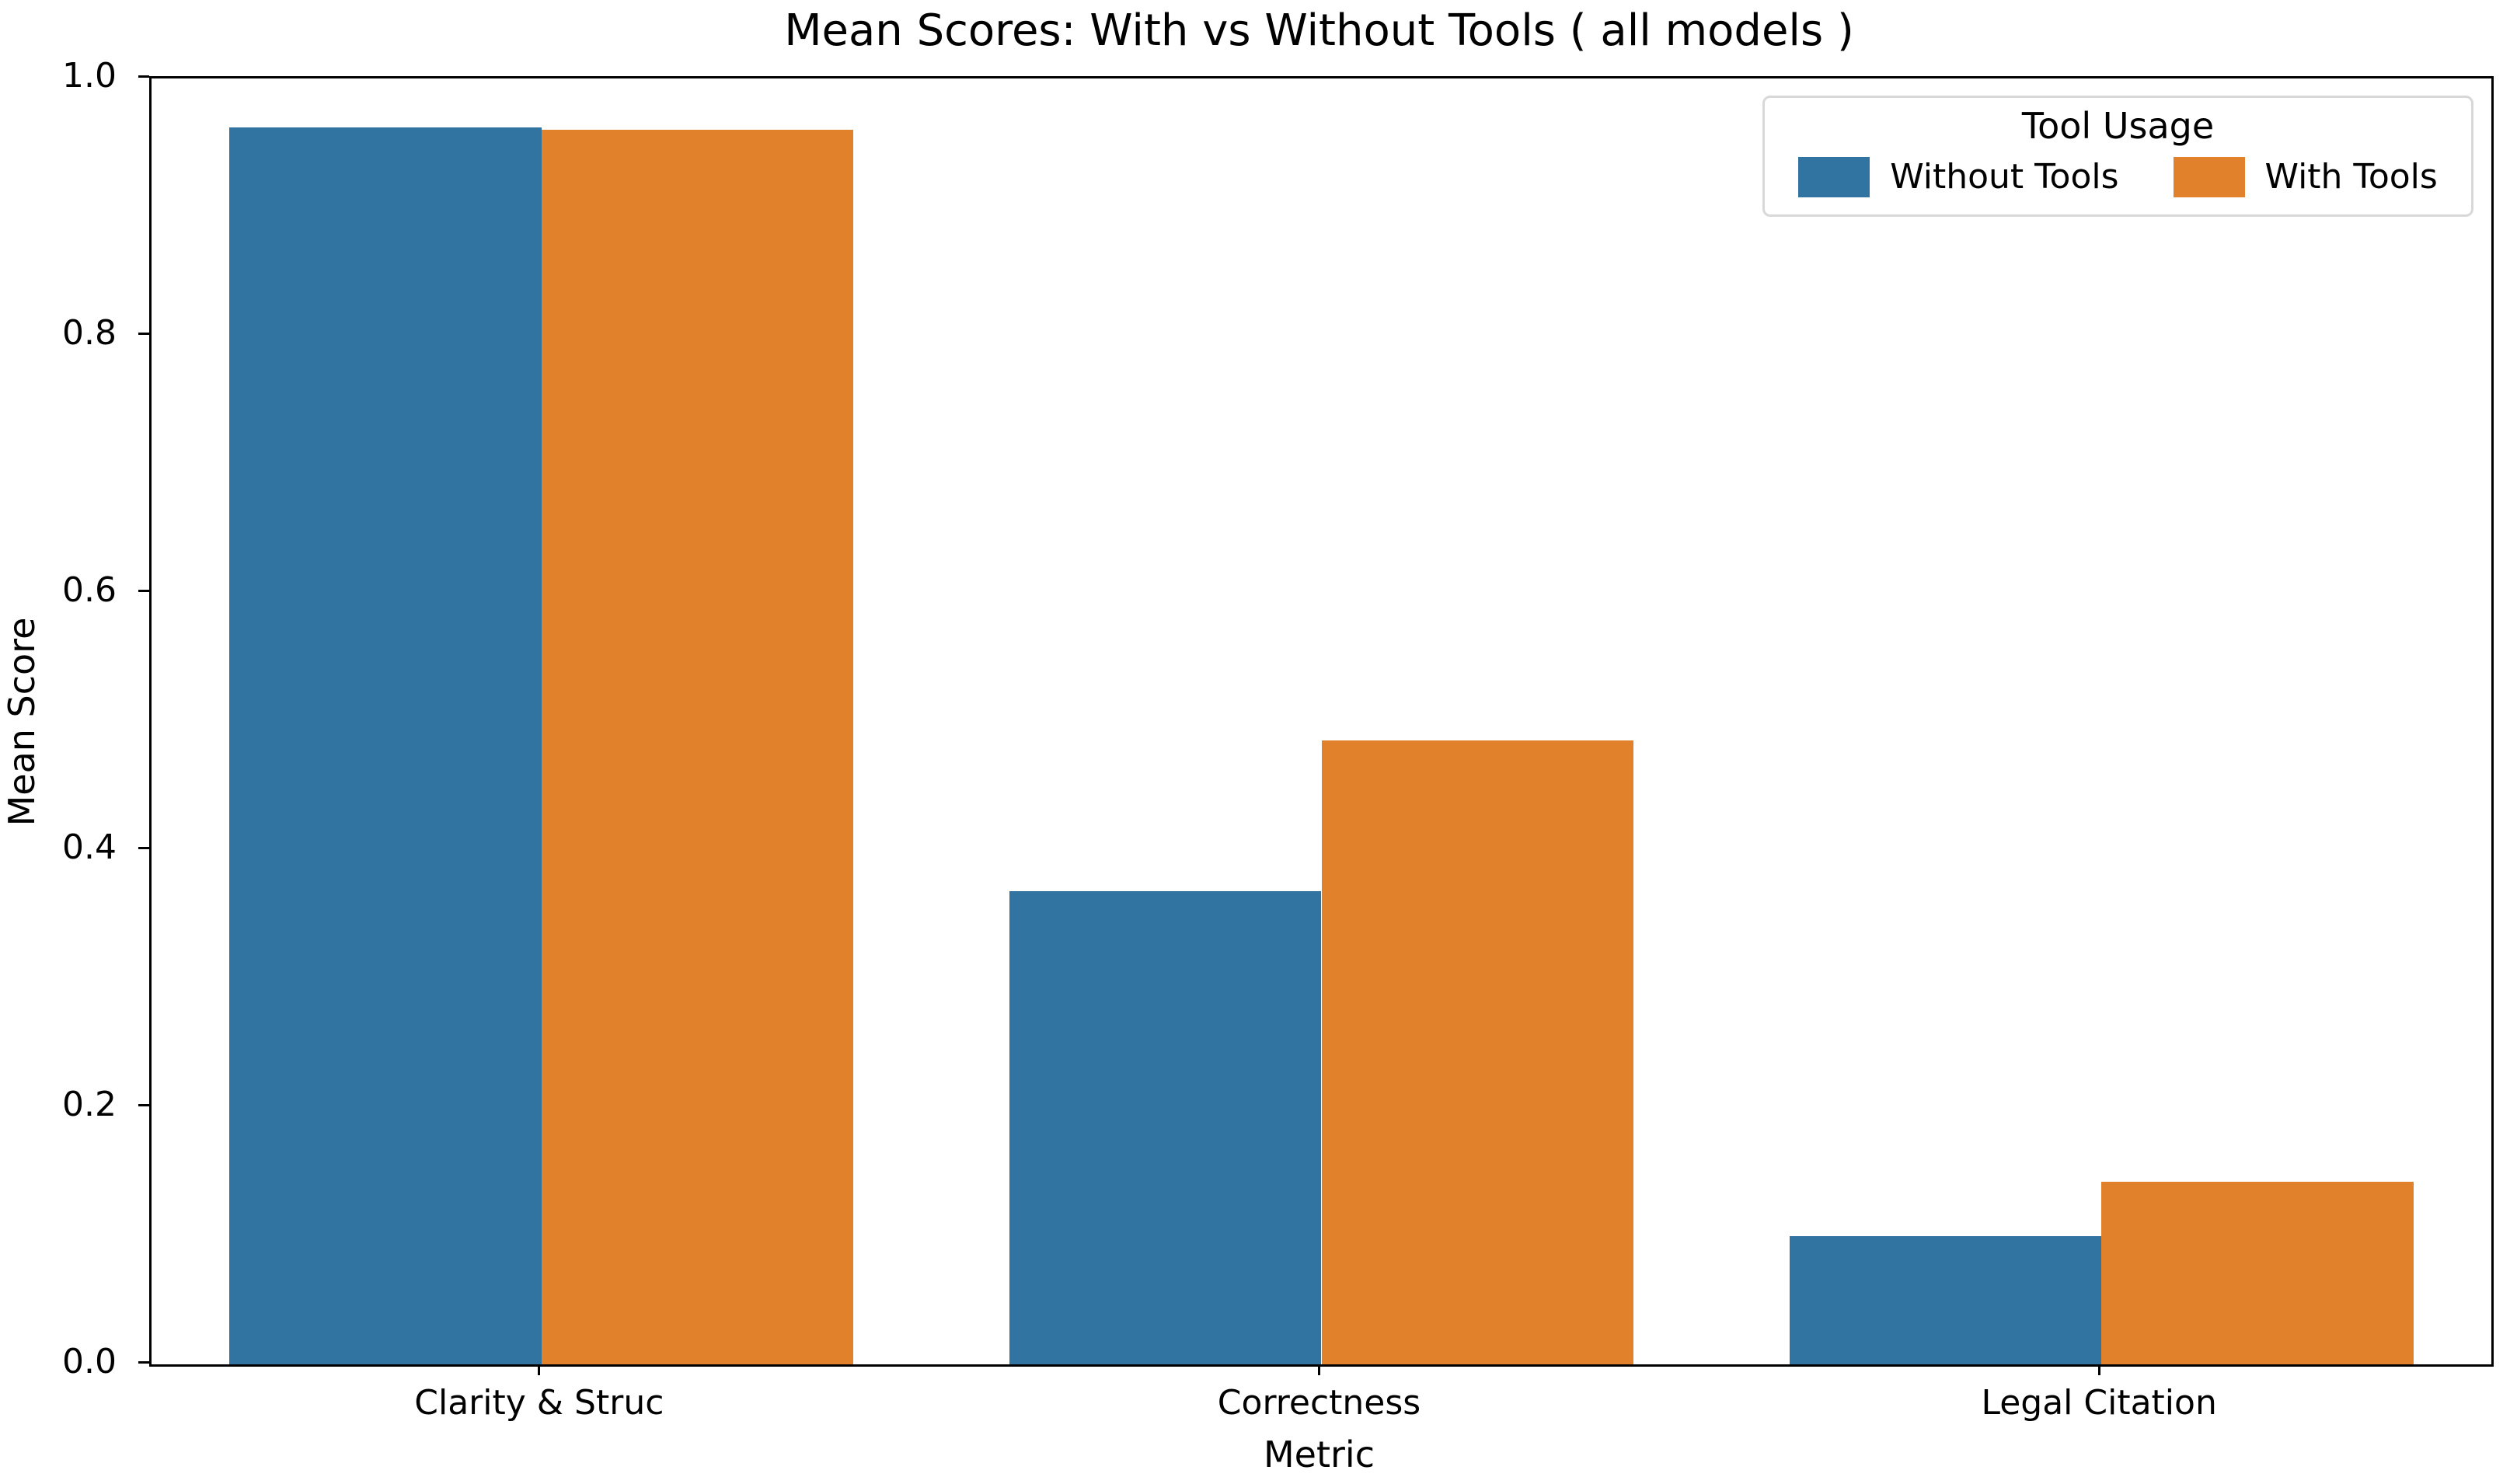  What do you see at coordinates (89, 76) in the screenshot?
I see `y-tick-label-1-0: 1.0` at bounding box center [89, 76].